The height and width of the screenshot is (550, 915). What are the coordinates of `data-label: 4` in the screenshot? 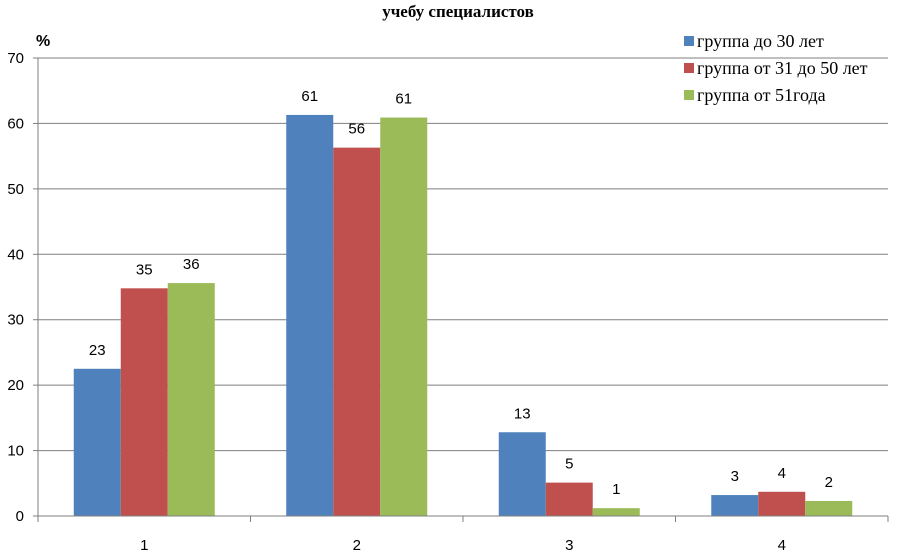 It's located at (782, 473).